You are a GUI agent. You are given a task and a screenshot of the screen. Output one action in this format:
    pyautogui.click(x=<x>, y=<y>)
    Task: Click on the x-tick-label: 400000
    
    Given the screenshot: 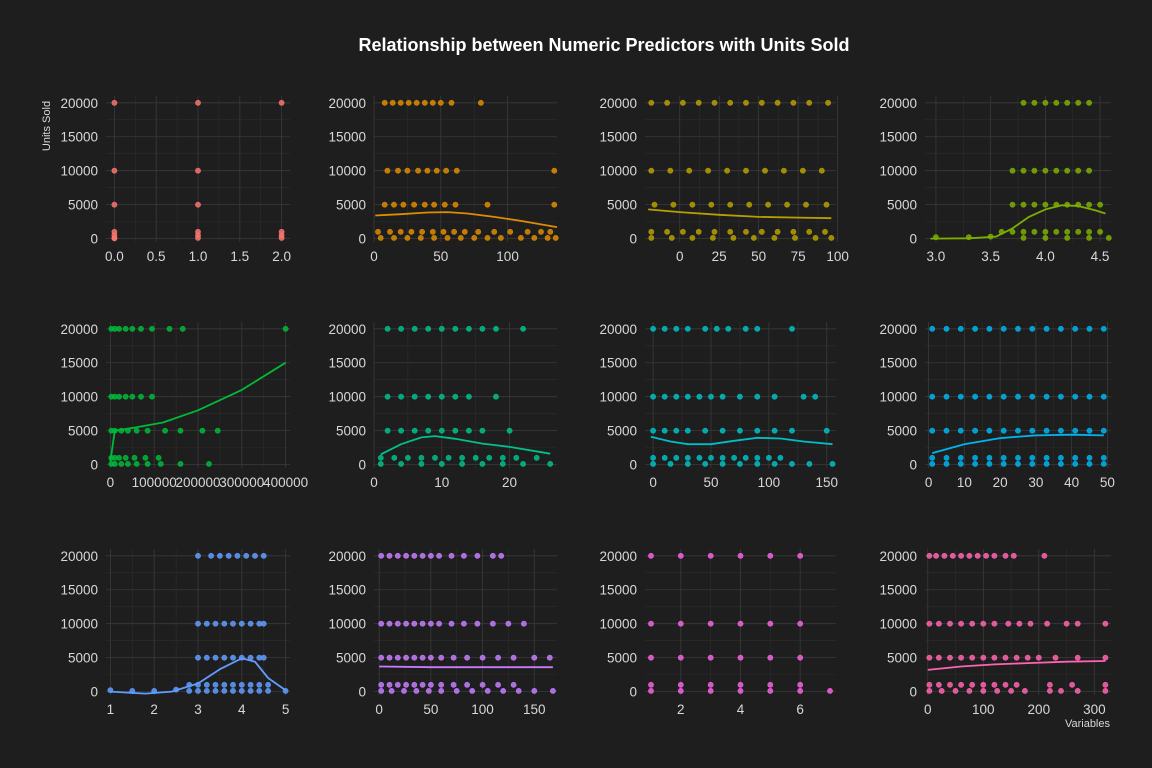 What is the action you would take?
    pyautogui.click(x=285, y=482)
    